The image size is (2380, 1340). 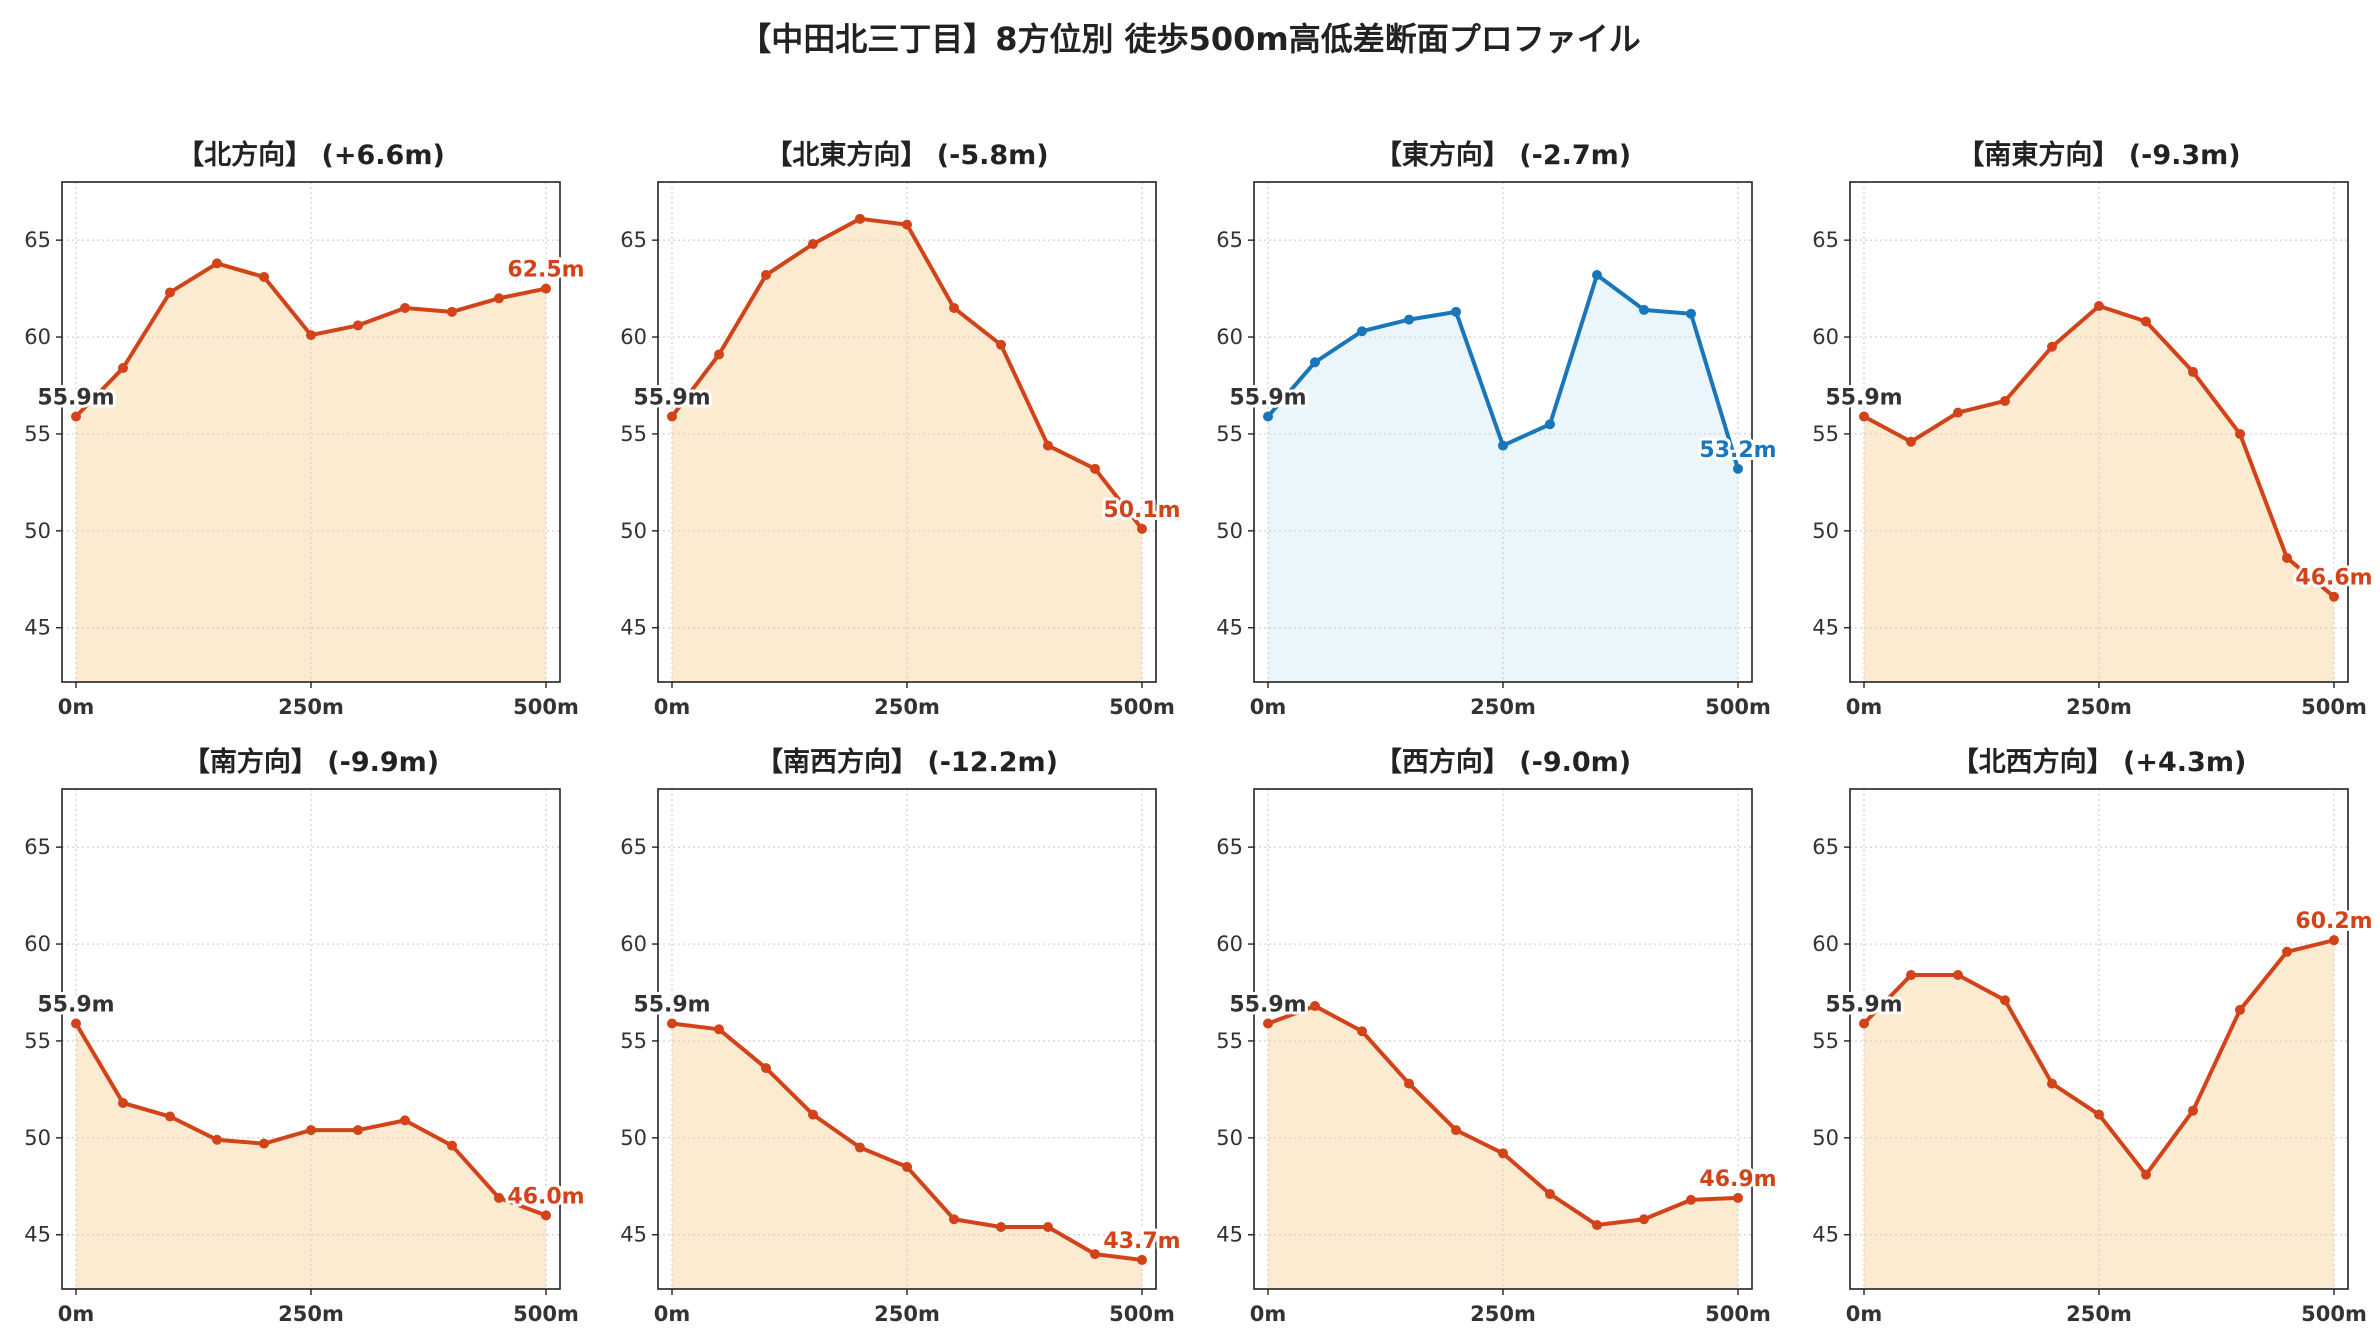 What do you see at coordinates (311, 1314) in the screenshot?
I see `x-tick-label: 250m` at bounding box center [311, 1314].